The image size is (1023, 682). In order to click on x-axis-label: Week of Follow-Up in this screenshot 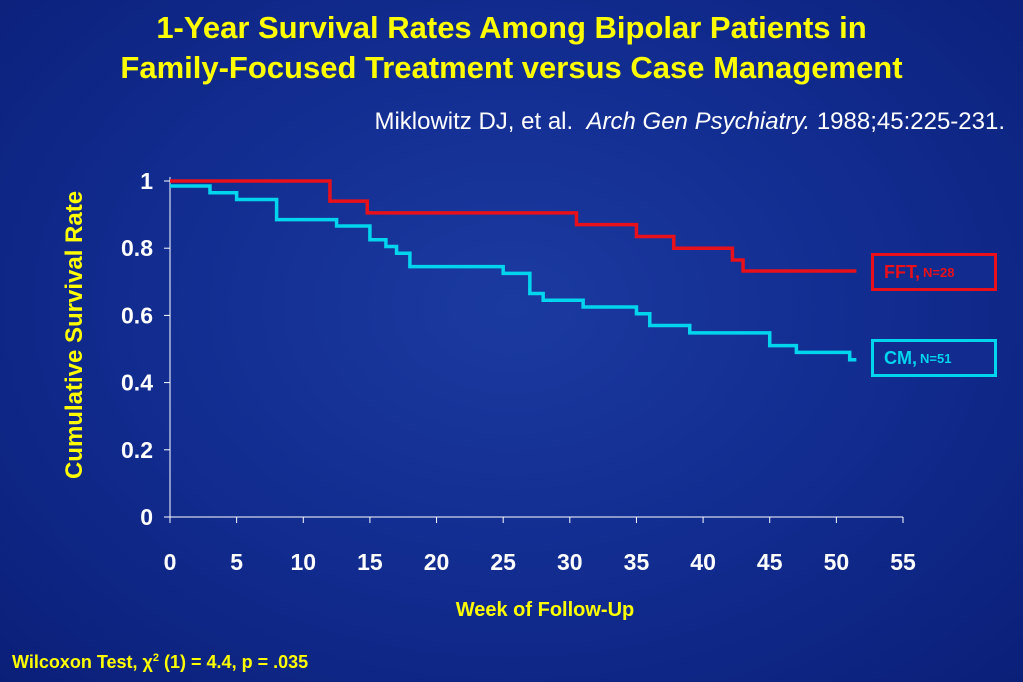, I will do `click(545, 610)`.